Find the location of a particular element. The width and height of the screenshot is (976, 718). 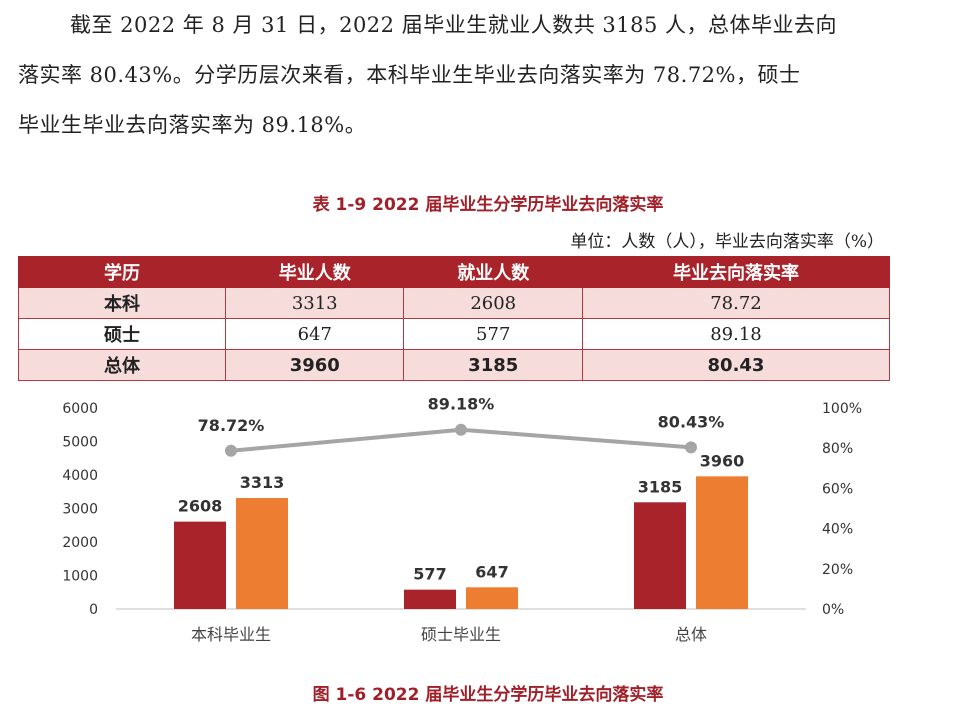

cell-graduates: 3313 is located at coordinates (314, 303).